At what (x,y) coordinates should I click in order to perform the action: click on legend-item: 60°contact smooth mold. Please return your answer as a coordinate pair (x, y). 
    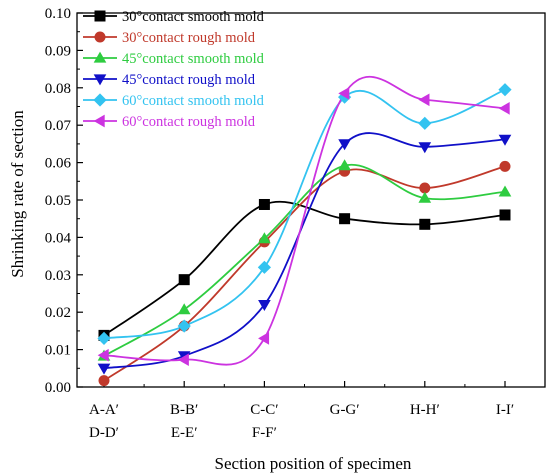
    Looking at the image, I should click on (174, 101).